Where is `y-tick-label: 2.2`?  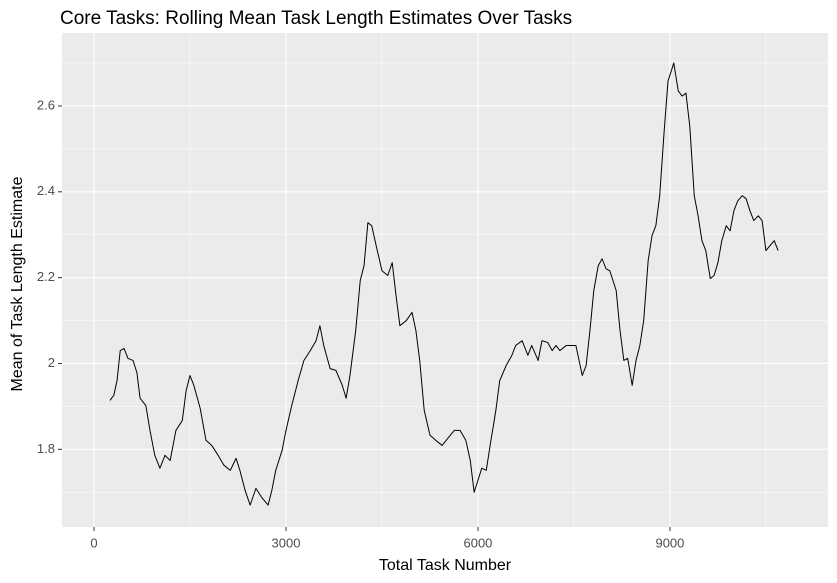 y-tick-label: 2.2 is located at coordinates (46, 276).